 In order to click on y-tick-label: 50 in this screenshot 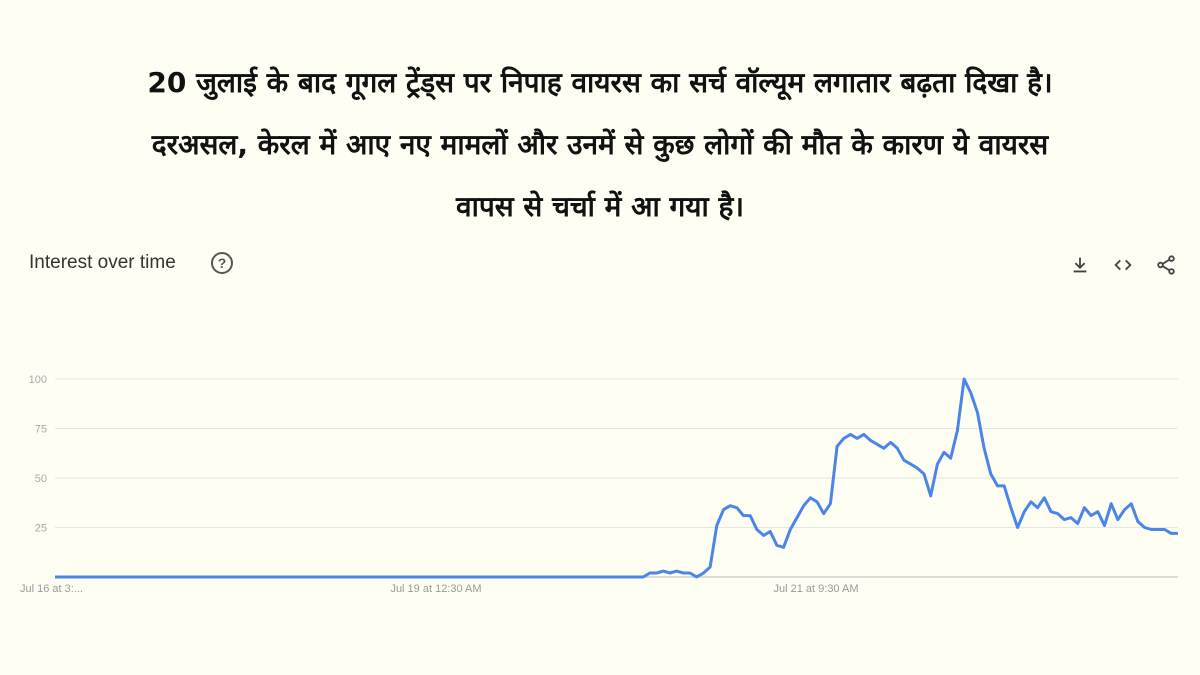, I will do `click(41, 479)`.